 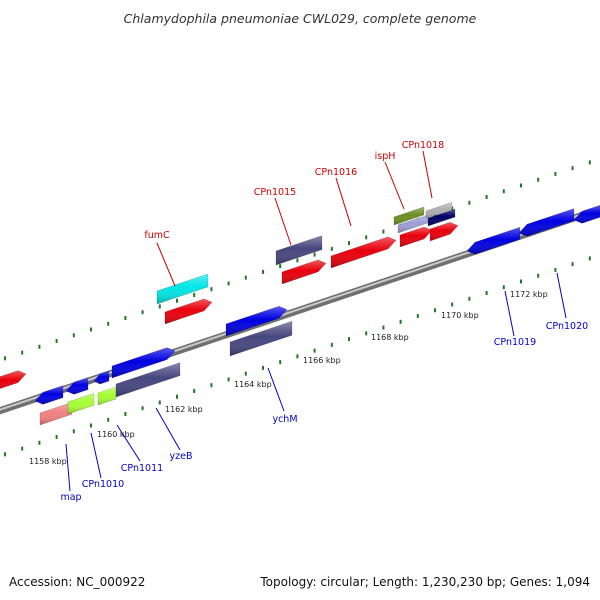 I want to click on gene-label-ychm: ychM, so click(x=284, y=419).